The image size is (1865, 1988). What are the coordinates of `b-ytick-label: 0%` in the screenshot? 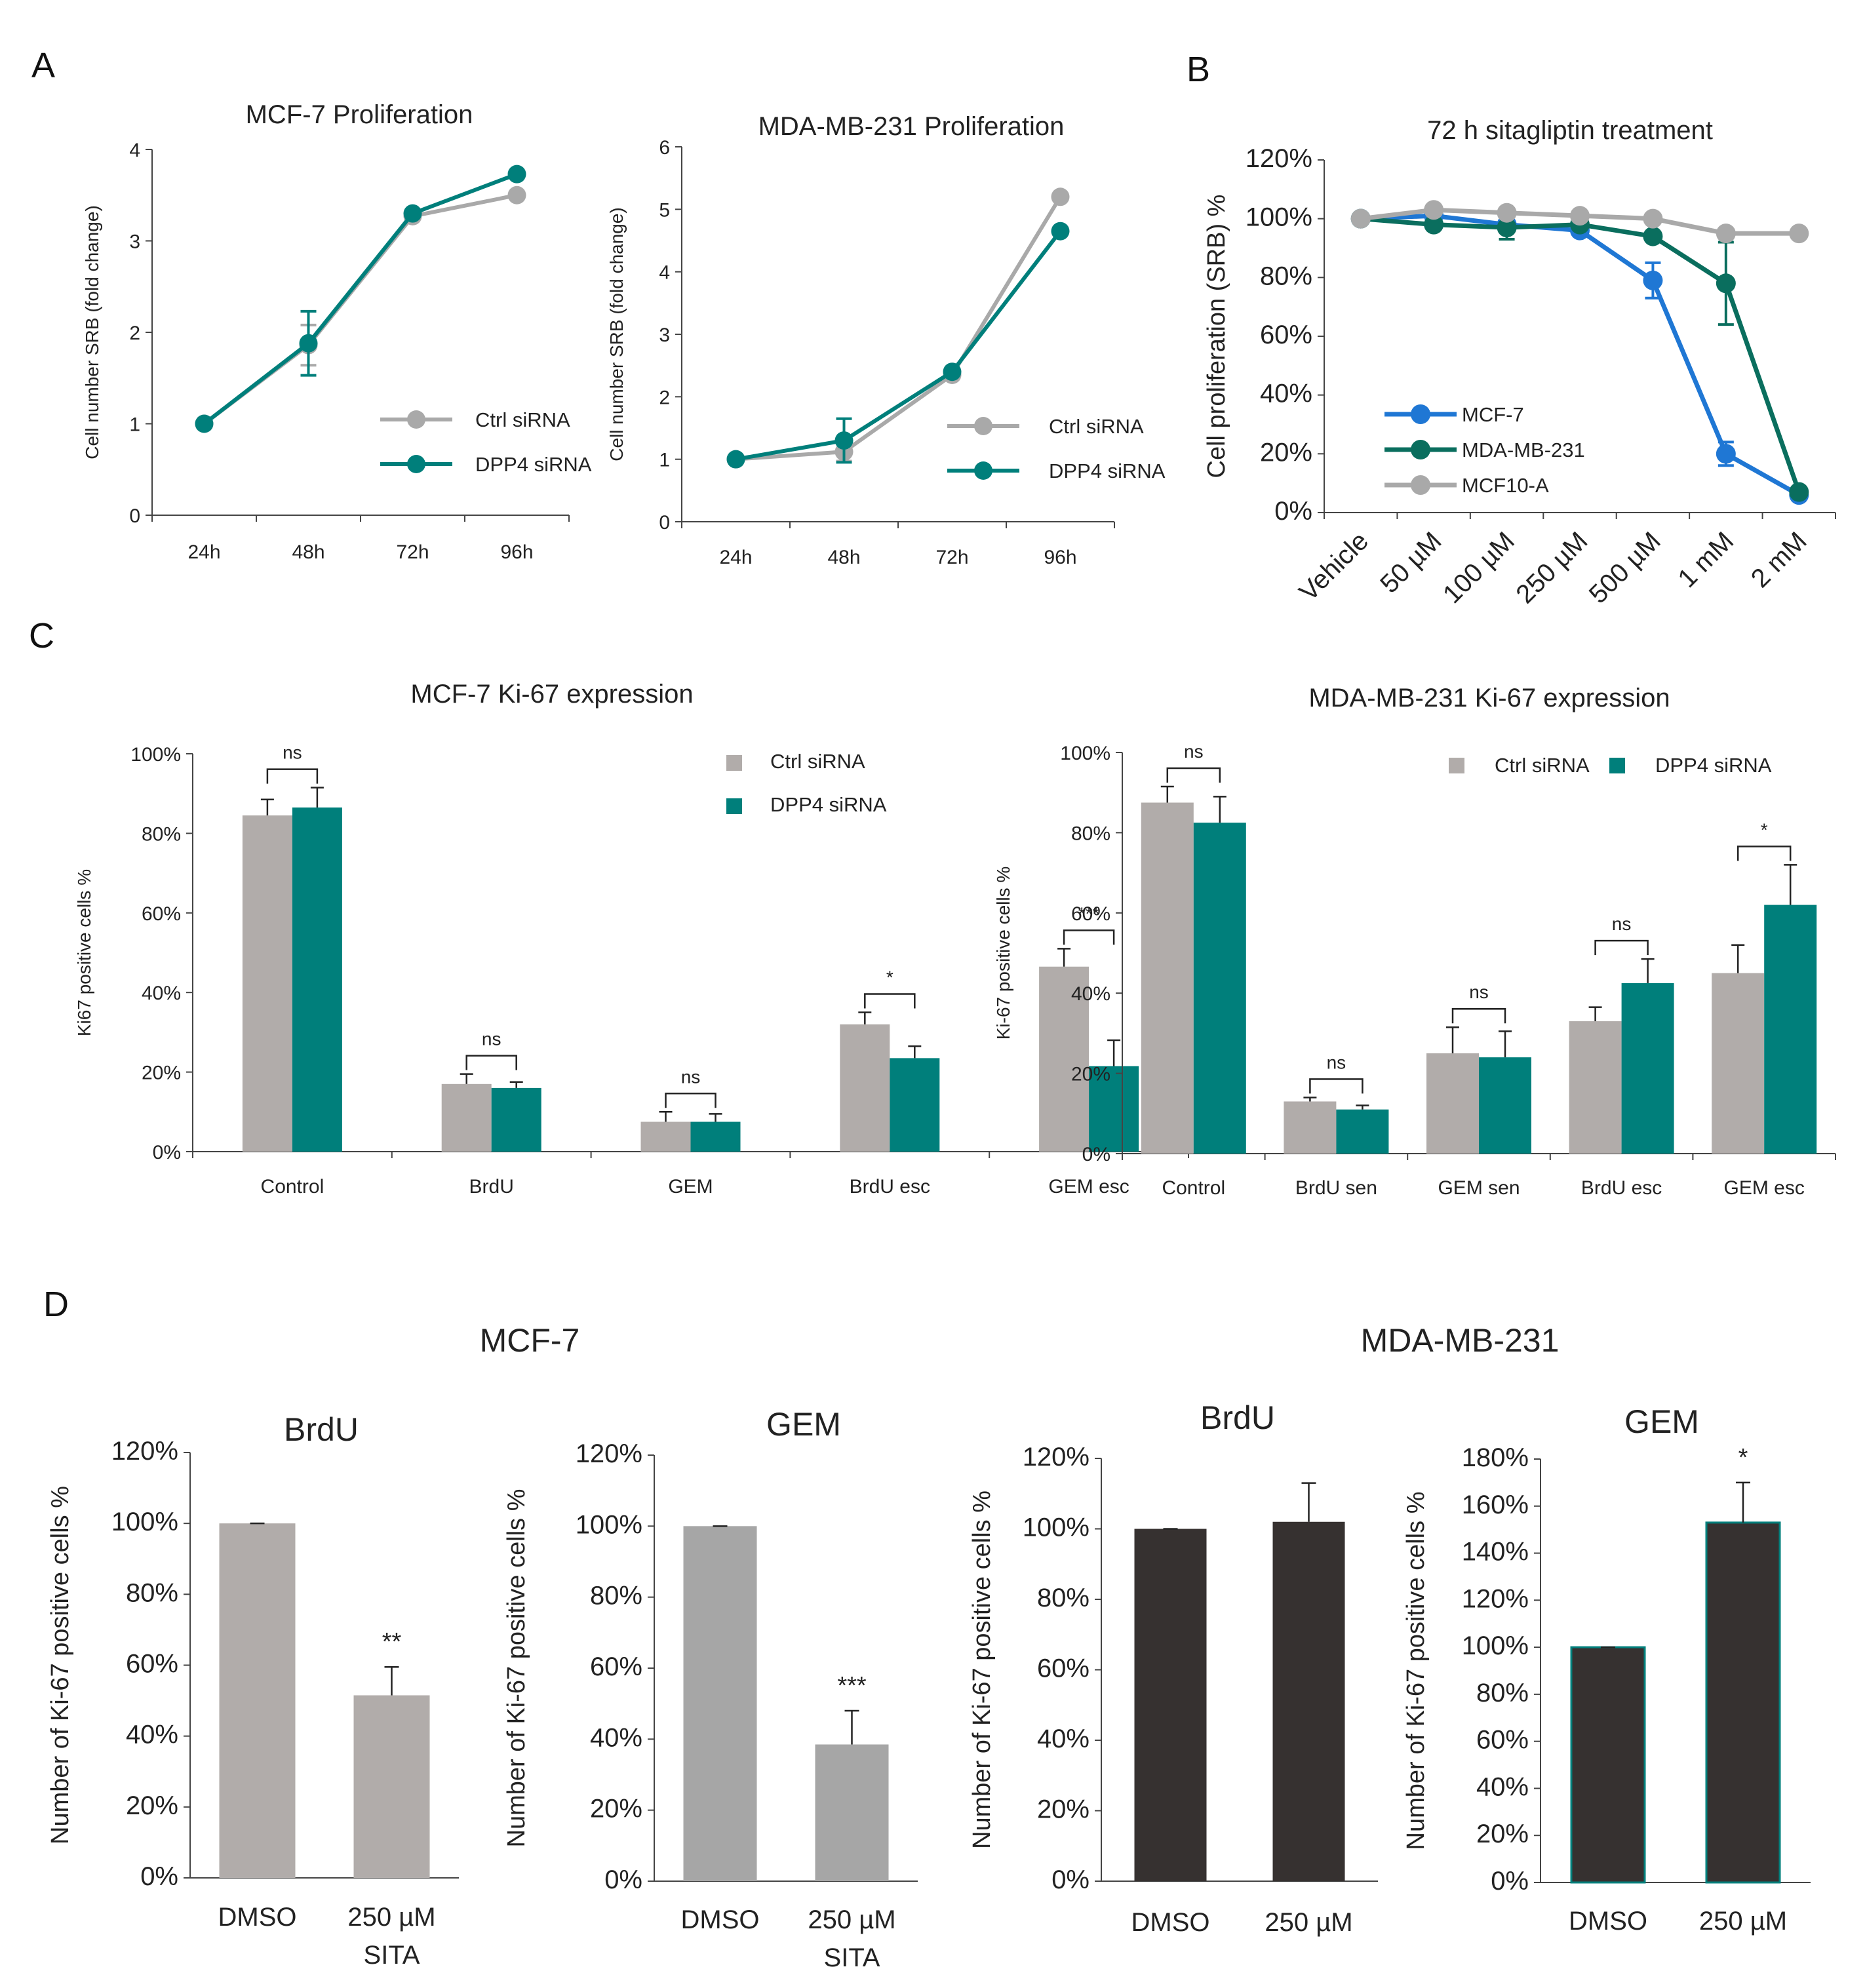 It's located at (1293, 511).